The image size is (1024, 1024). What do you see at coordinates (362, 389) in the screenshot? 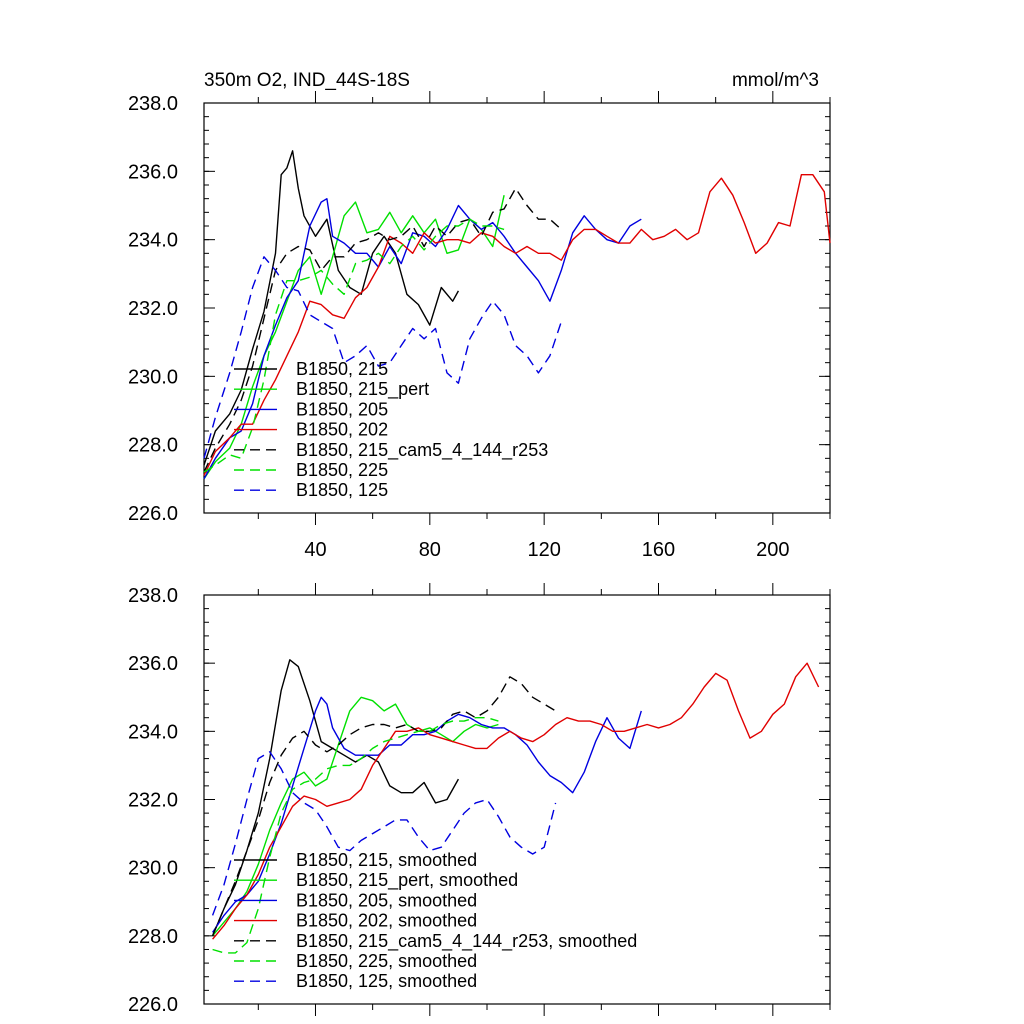
I see `legend-label-1: B1850, 215_pert` at bounding box center [362, 389].